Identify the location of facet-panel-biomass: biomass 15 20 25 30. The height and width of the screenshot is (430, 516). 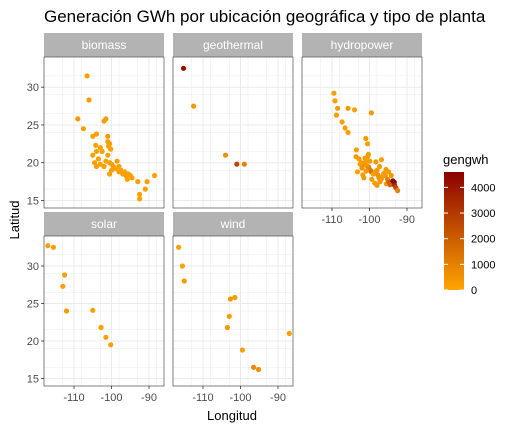
(96, 121).